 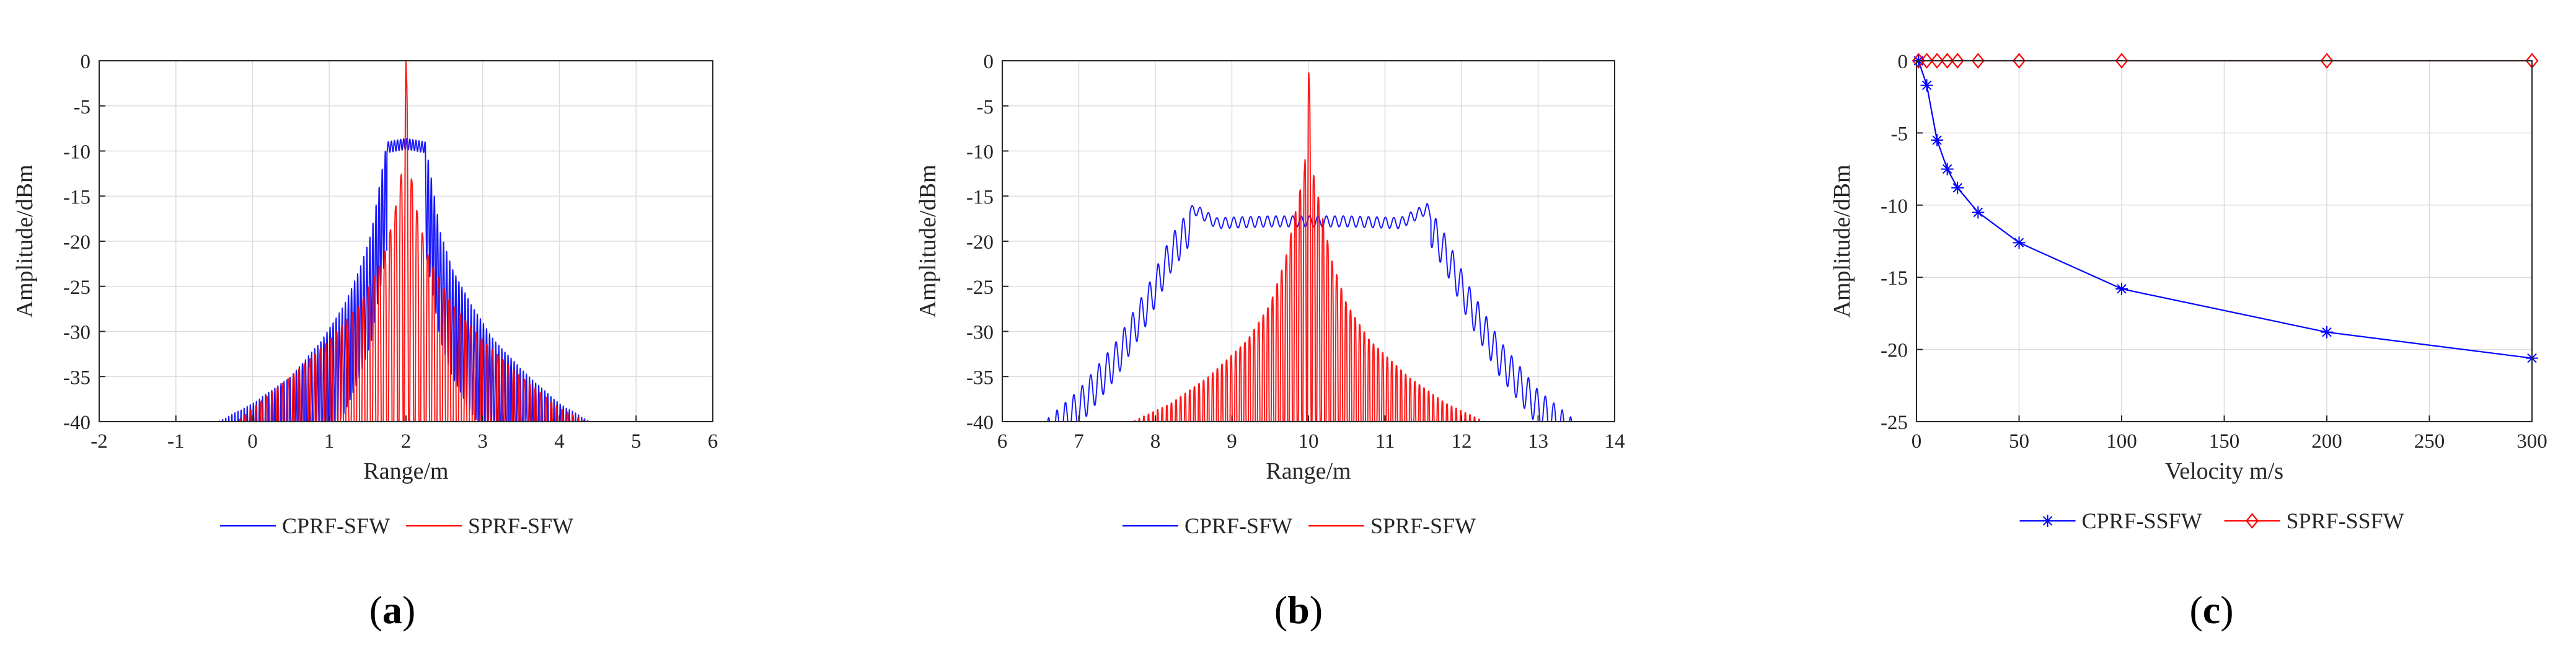 What do you see at coordinates (2531, 442) in the screenshot?
I see `x-tick-label: 300` at bounding box center [2531, 442].